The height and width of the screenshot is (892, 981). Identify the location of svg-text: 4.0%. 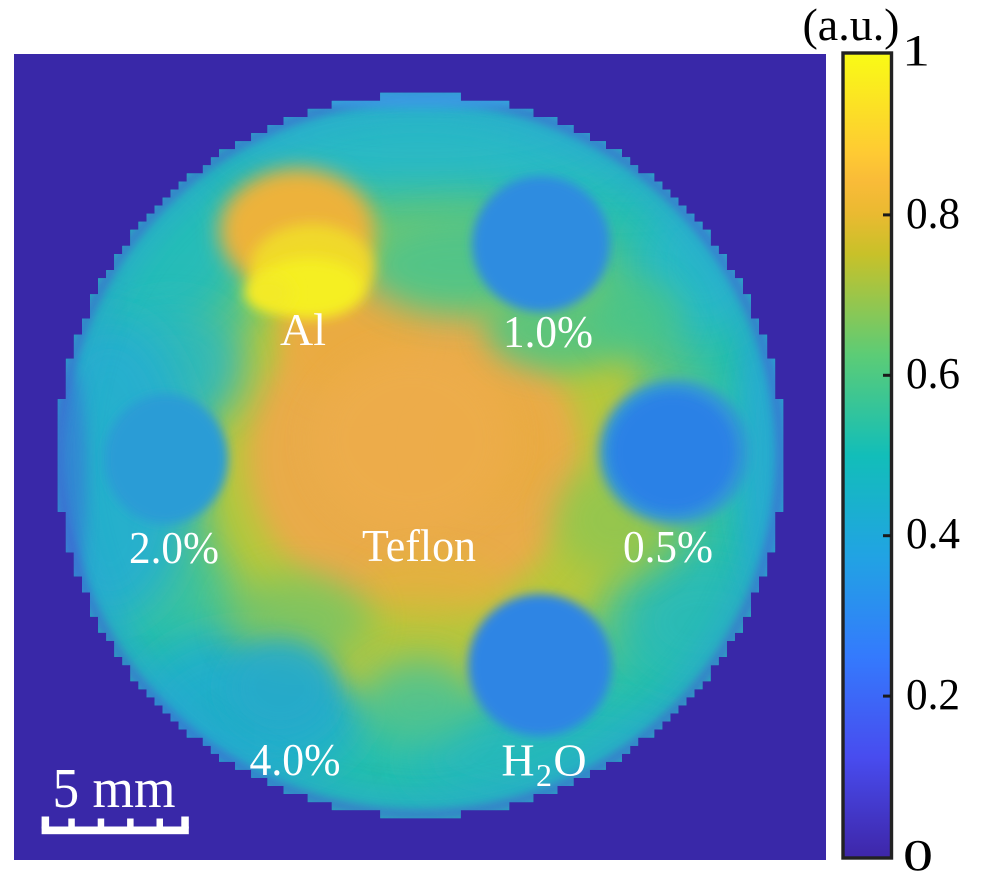
(295, 759).